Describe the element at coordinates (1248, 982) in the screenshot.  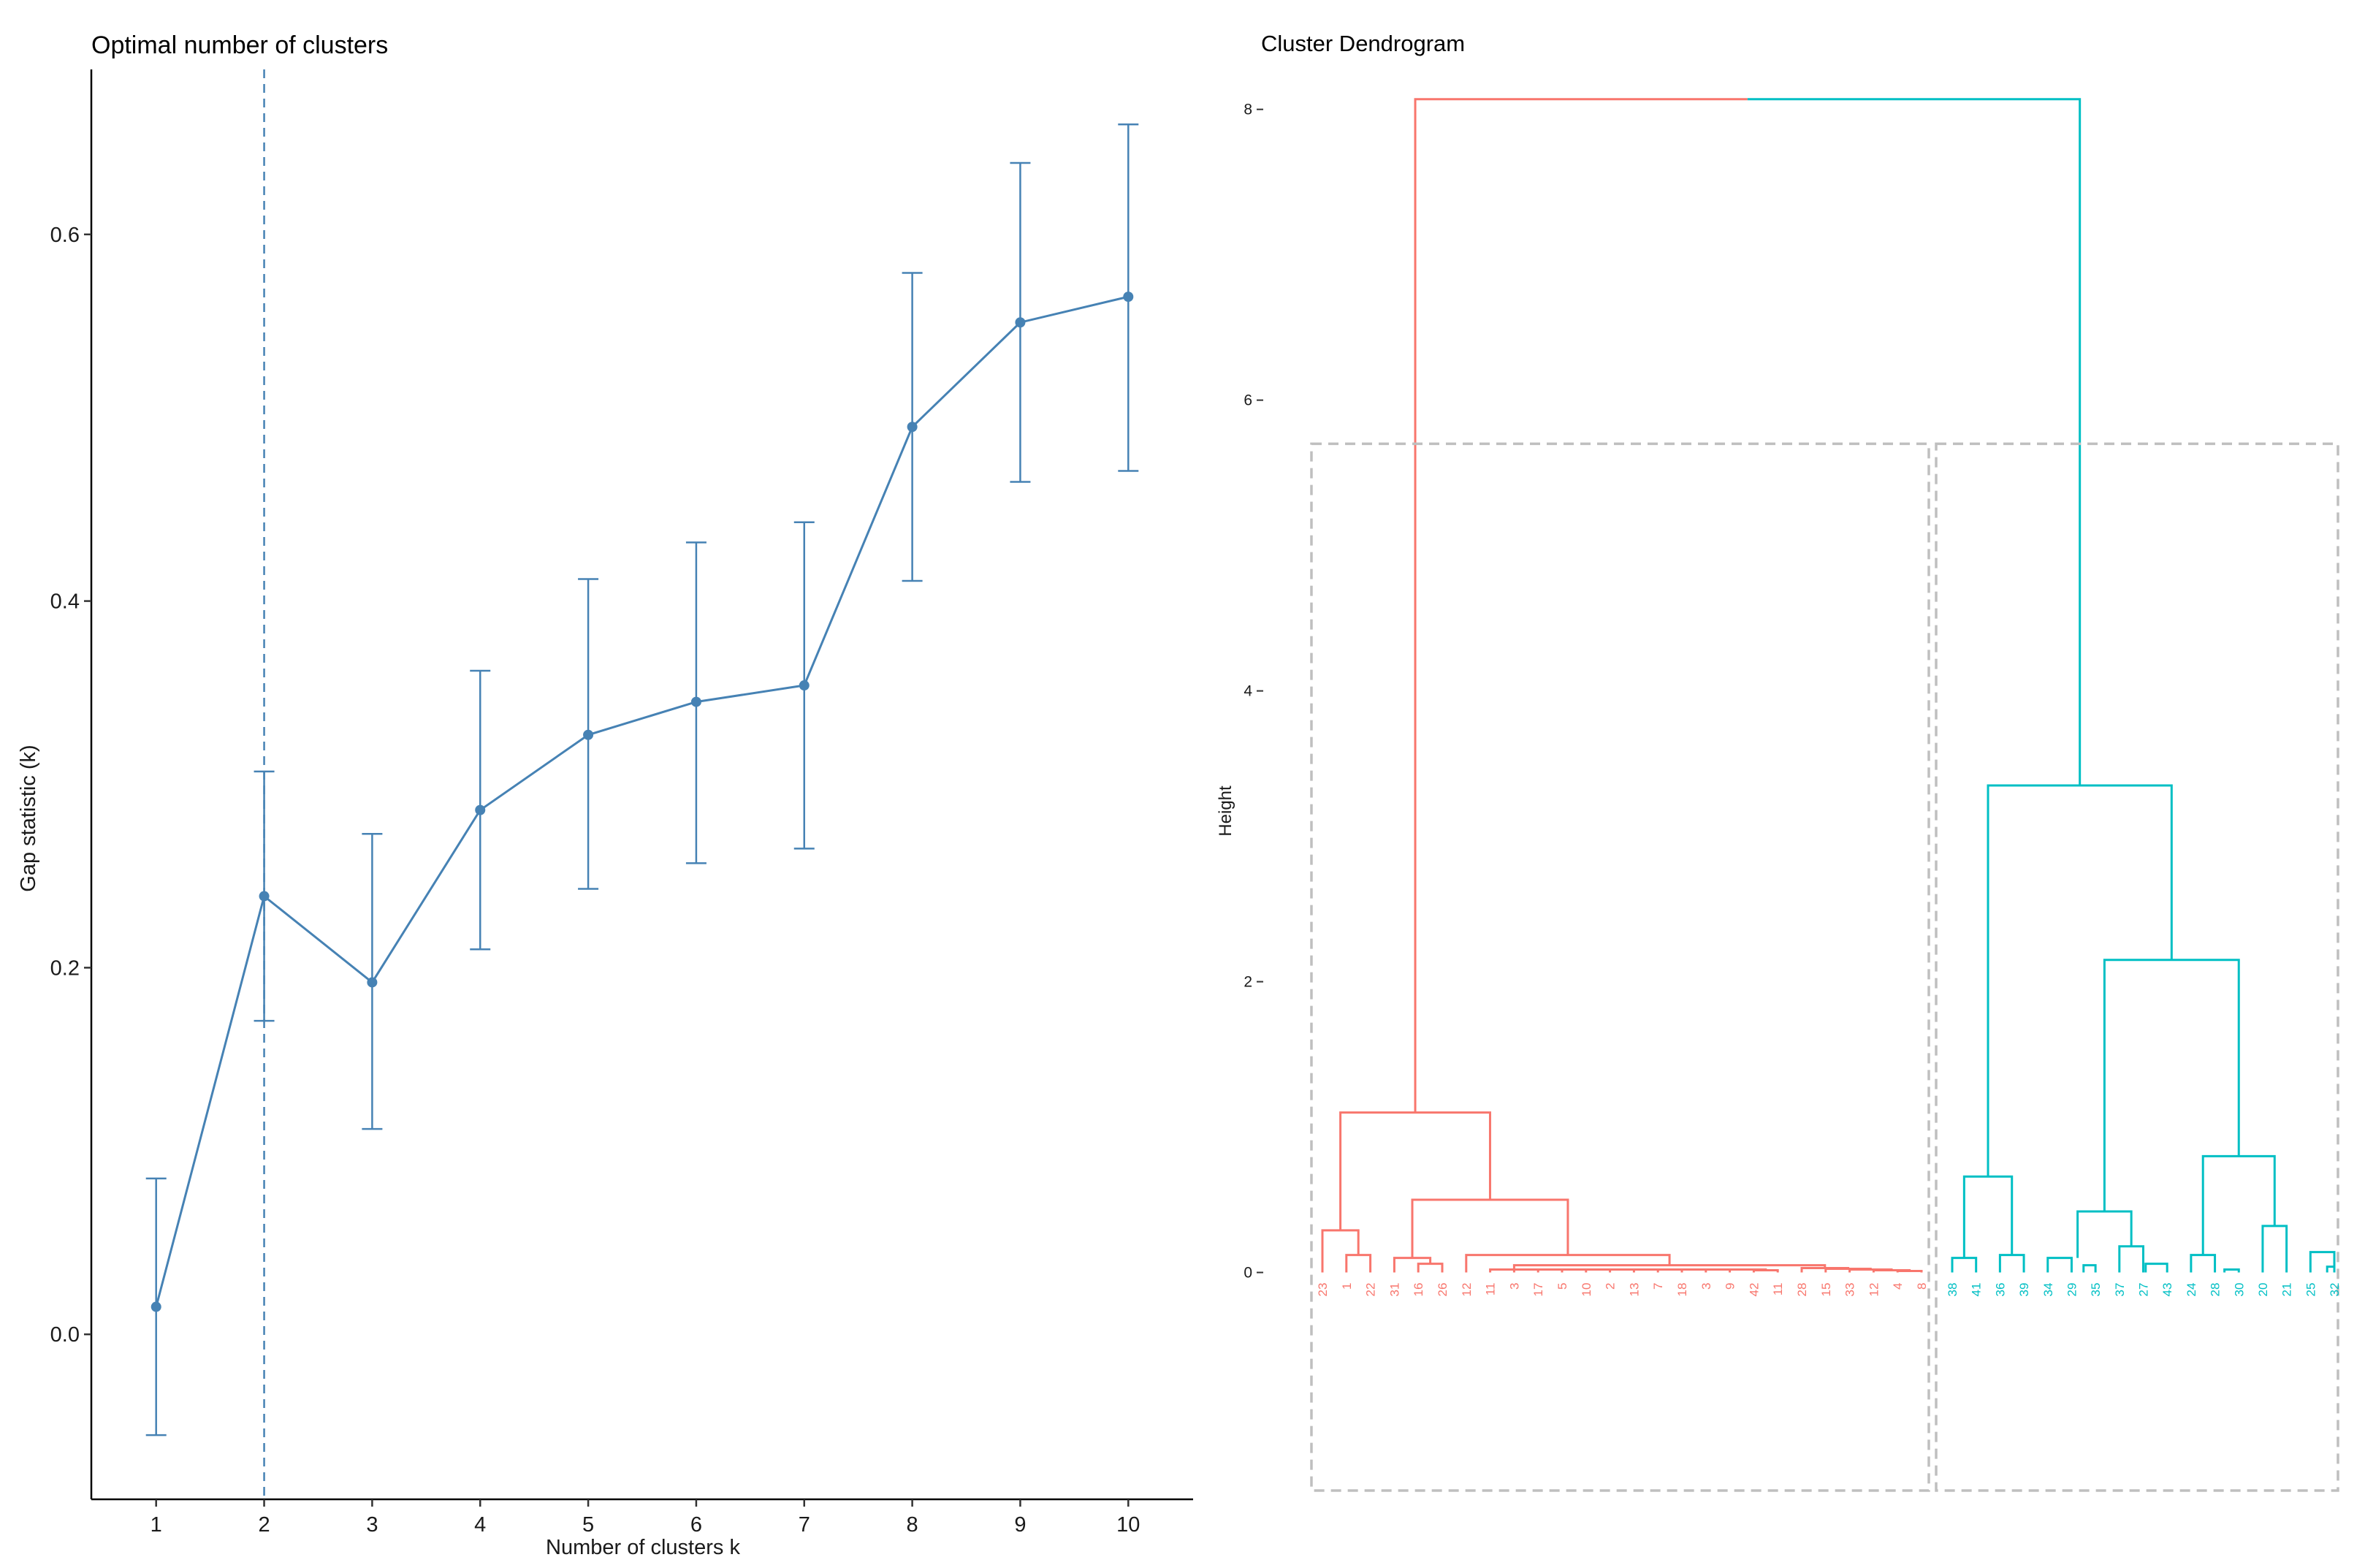
I see `dendro-y-tick-label: 2` at that location.